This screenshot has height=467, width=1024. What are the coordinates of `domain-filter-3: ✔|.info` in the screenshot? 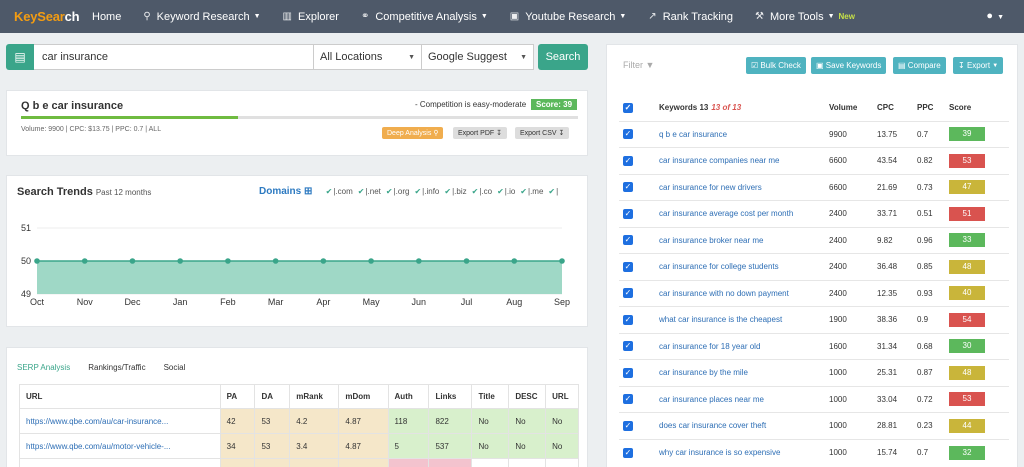 It's located at (424, 191).